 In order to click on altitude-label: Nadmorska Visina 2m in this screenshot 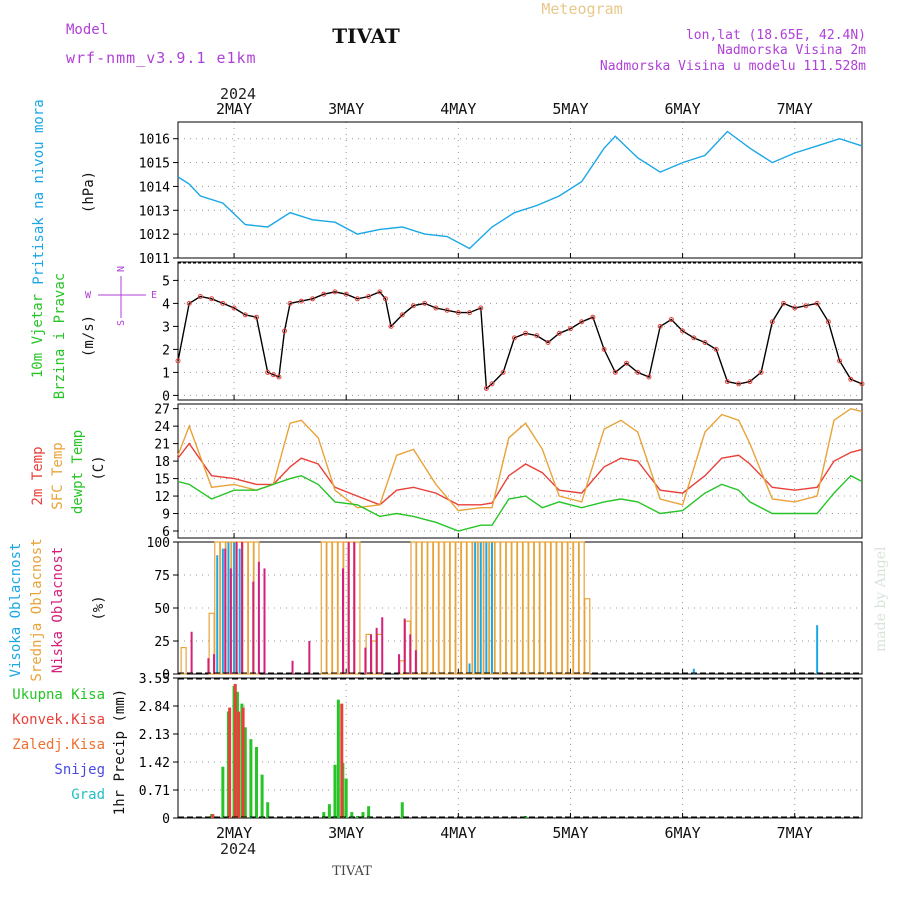, I will do `click(791, 50)`.